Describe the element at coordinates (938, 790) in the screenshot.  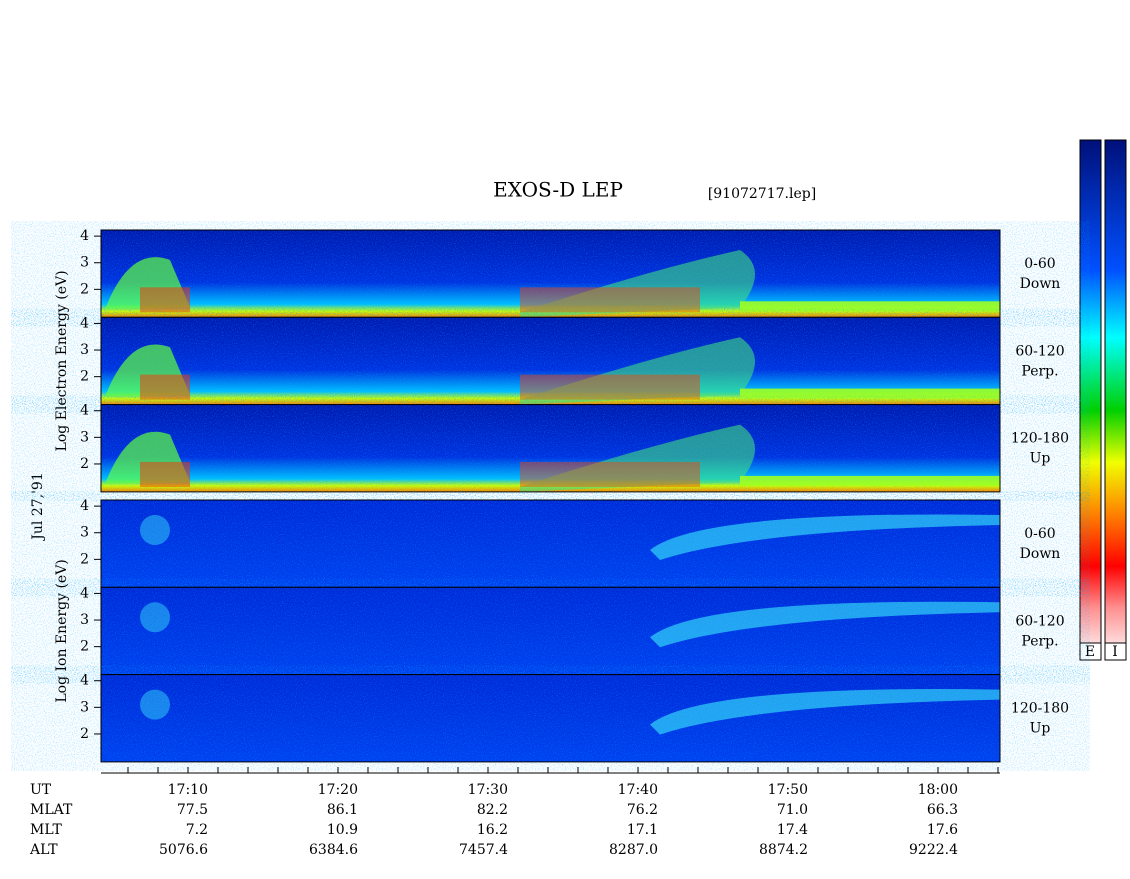
I see `orbit-value: 18:00` at that location.